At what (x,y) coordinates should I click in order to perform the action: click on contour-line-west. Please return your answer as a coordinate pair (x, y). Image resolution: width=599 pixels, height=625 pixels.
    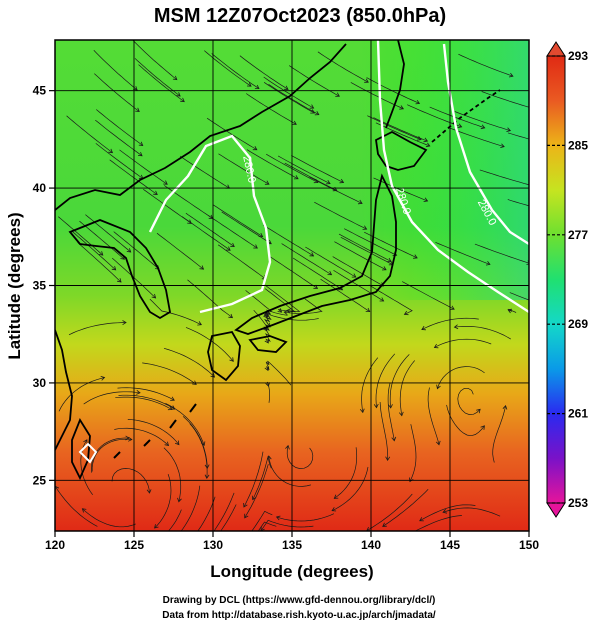
    Looking at the image, I should click on (210, 224).